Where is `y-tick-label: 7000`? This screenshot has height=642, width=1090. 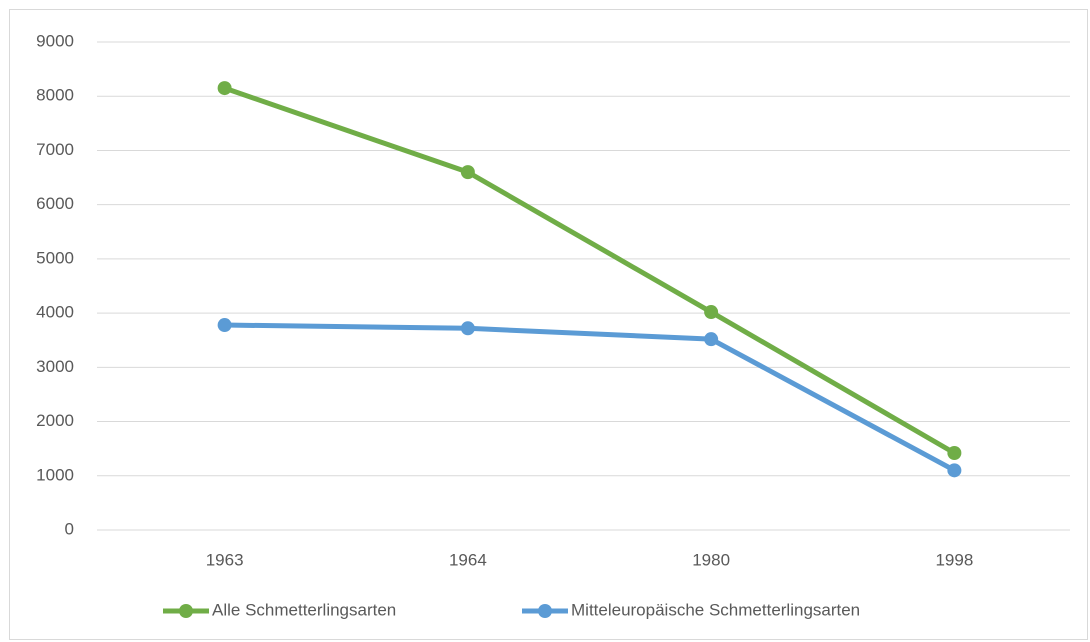
y-tick-label: 7000 is located at coordinates (55, 149).